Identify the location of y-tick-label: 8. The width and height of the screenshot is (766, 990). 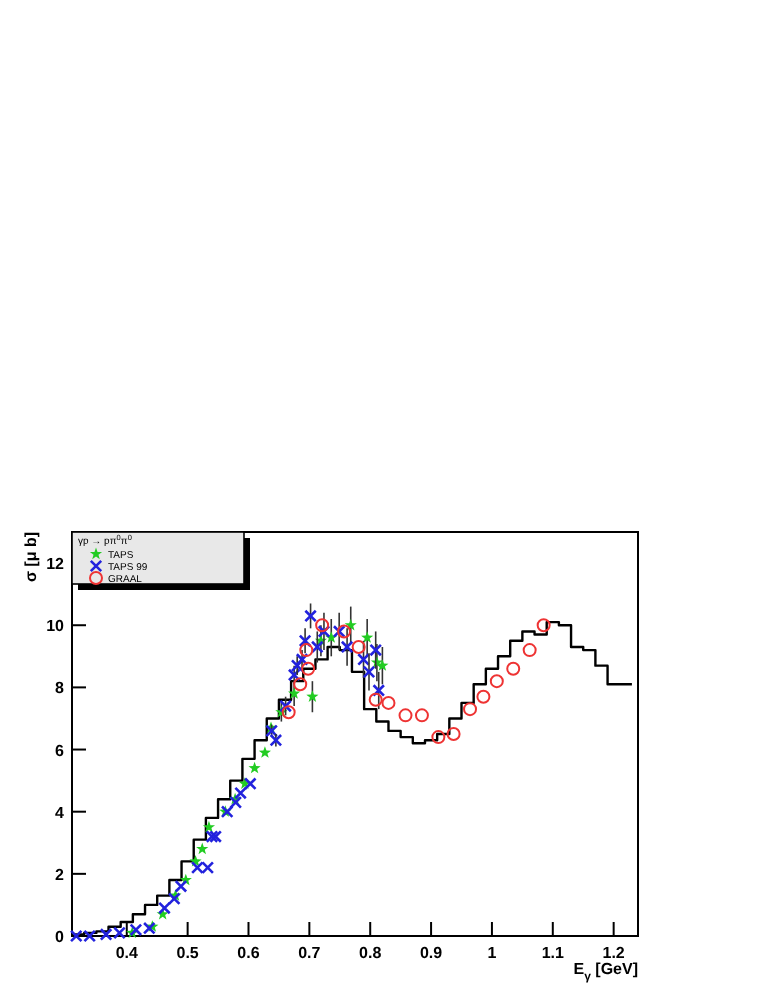
(60, 688).